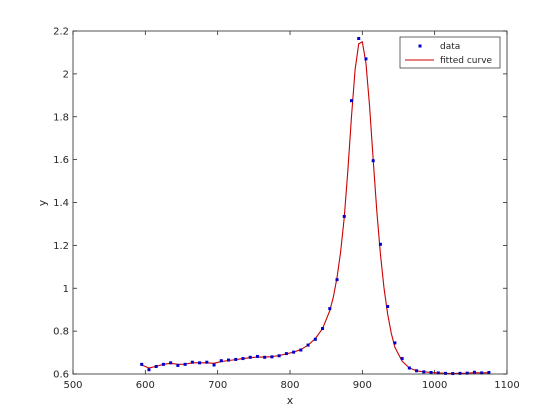  Describe the element at coordinates (61, 117) in the screenshot. I see `y-tick-label: 1.8` at that location.